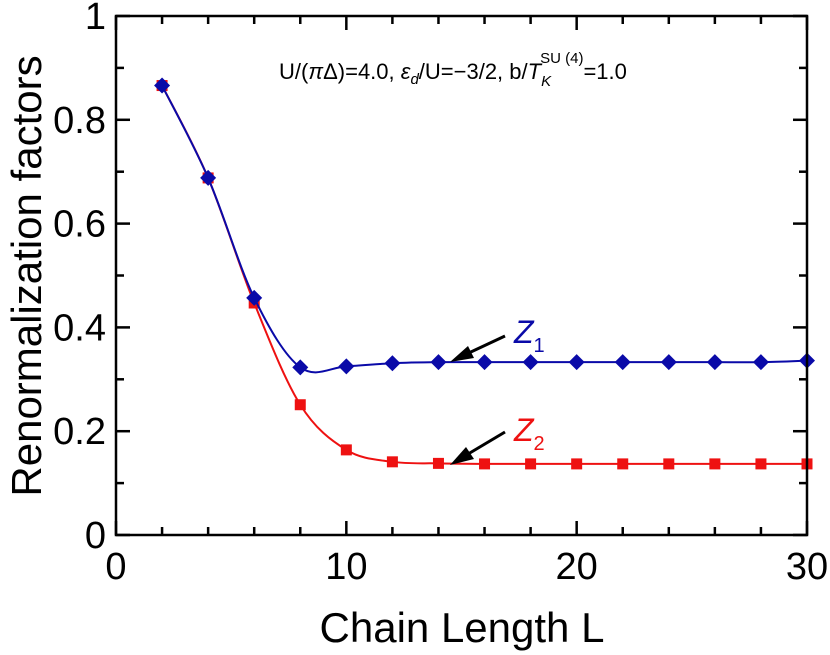 The height and width of the screenshot is (655, 830). Describe the element at coordinates (95, 19) in the screenshot. I see `y-tick-label: 1` at that location.